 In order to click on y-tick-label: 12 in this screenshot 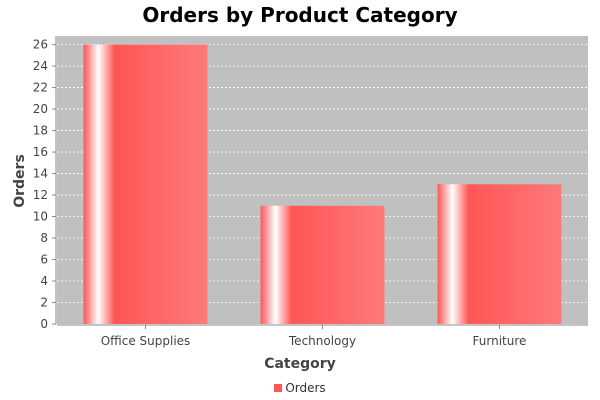, I will do `click(40, 195)`.